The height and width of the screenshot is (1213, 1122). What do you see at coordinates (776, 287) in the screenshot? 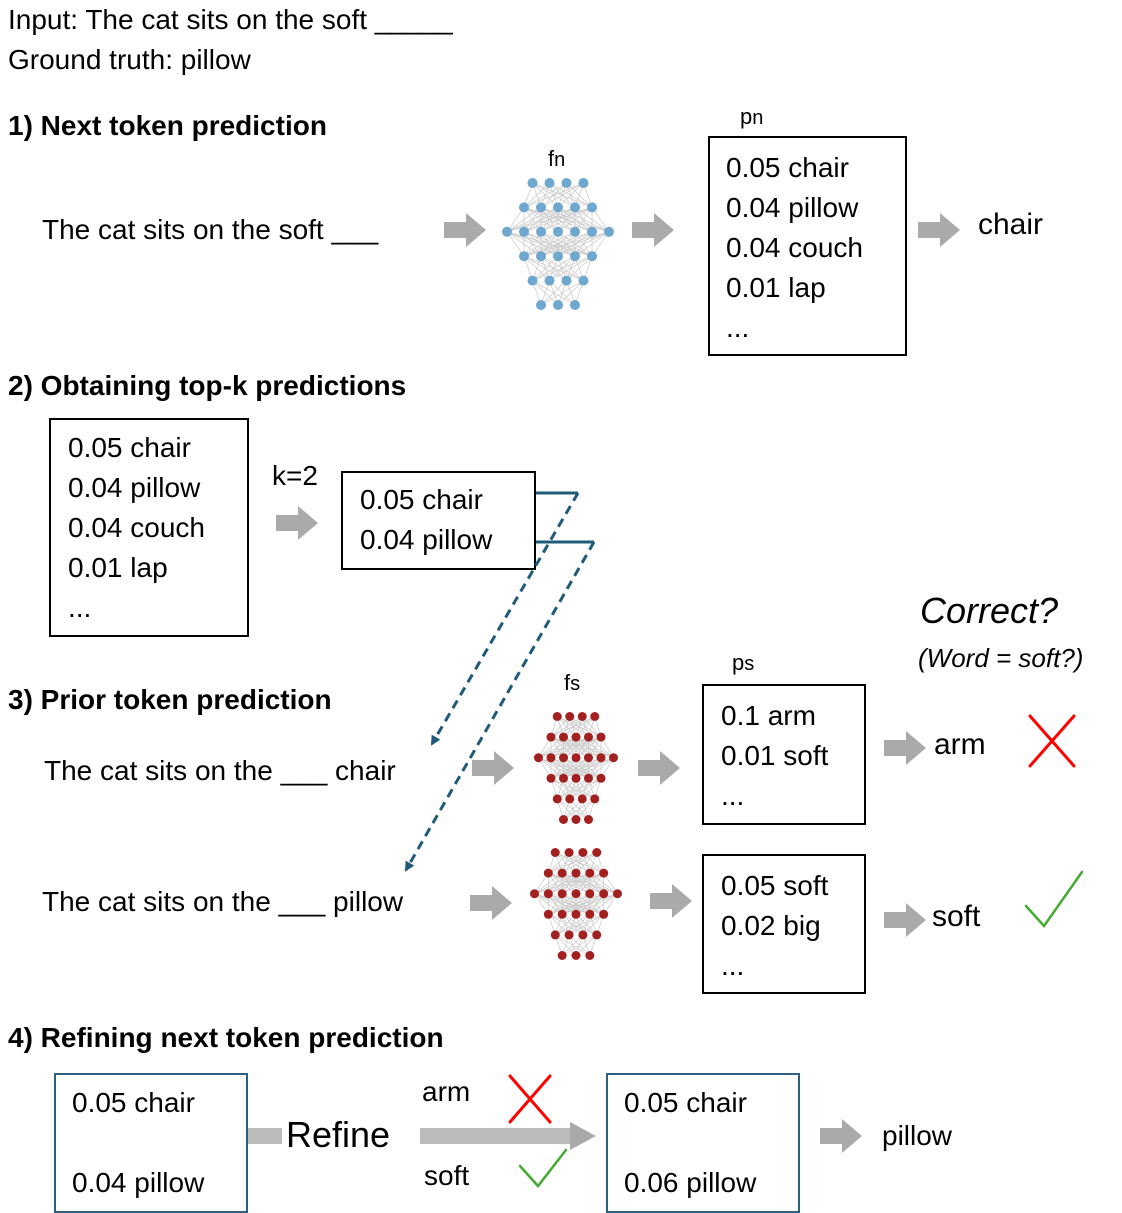
I see `dist-pn-item: 0.01 lap` at bounding box center [776, 287].